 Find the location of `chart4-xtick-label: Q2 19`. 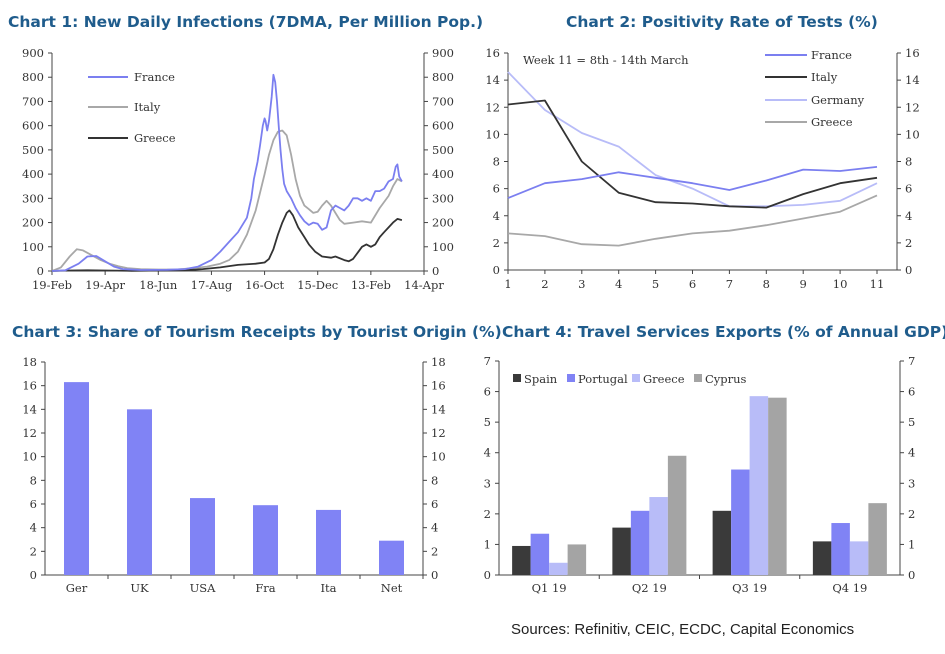

chart4-xtick-label: Q2 19 is located at coordinates (649, 588).